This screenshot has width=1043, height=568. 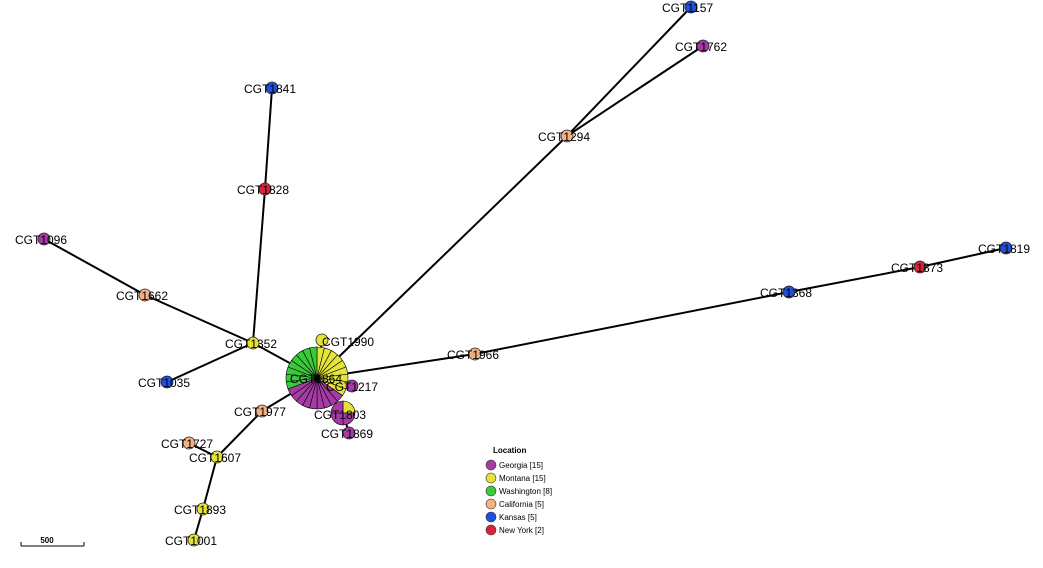 What do you see at coordinates (210, 483) in the screenshot?
I see `edge-CGT1607-CGT1893` at bounding box center [210, 483].